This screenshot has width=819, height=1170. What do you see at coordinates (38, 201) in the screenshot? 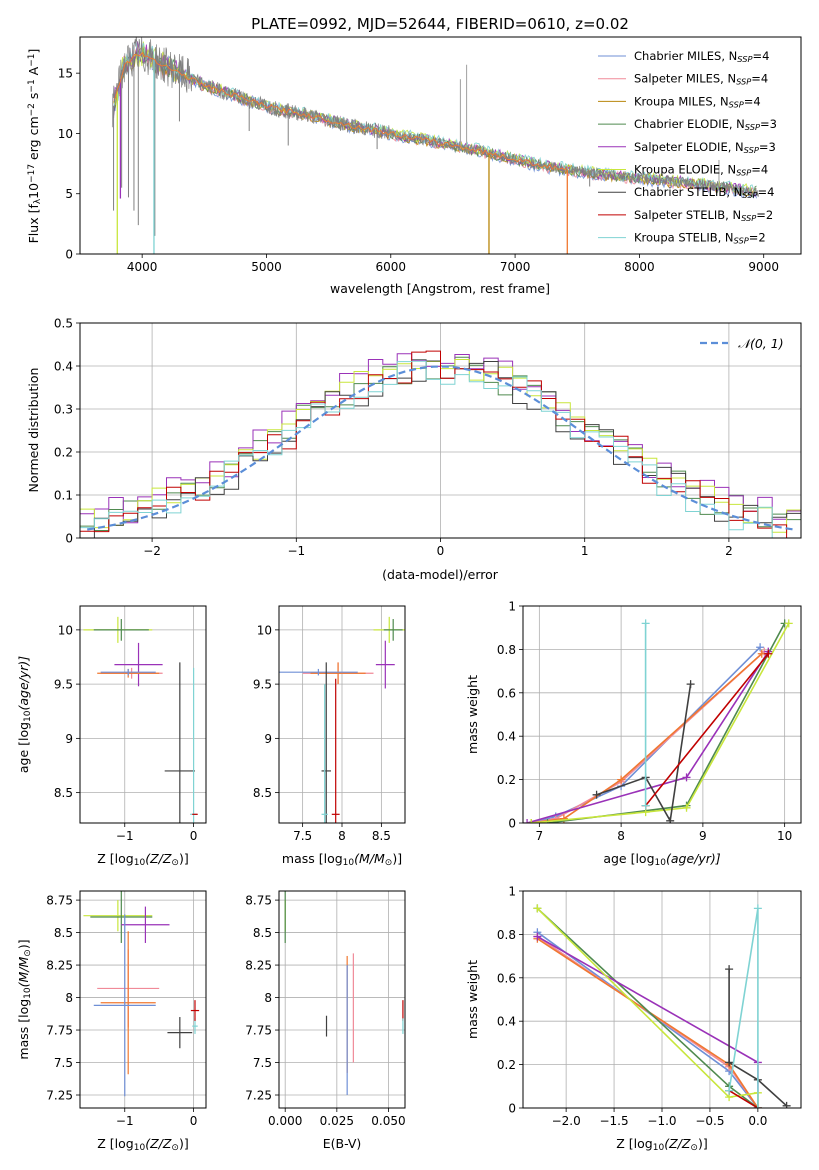
I see `spectrum-y-axis-label-part: λ` at bounding box center [38, 201].